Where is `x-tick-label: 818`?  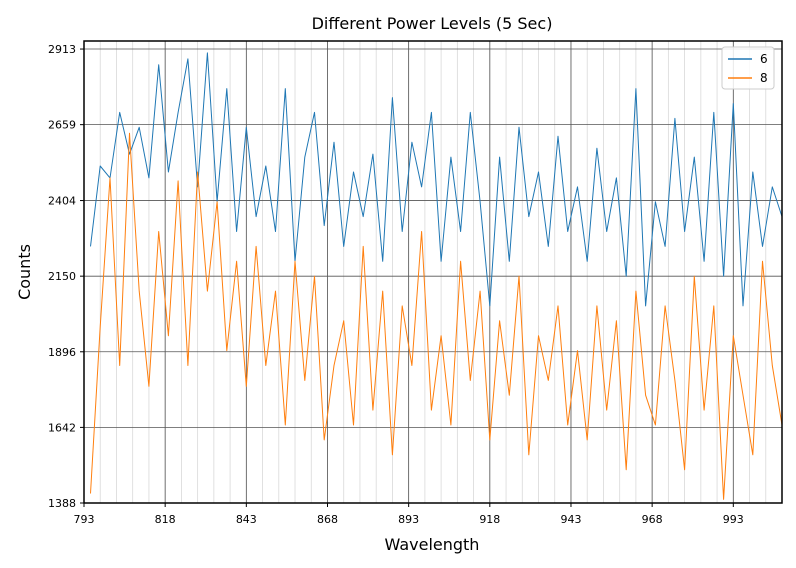 x-tick-label: 818 is located at coordinates (165, 519).